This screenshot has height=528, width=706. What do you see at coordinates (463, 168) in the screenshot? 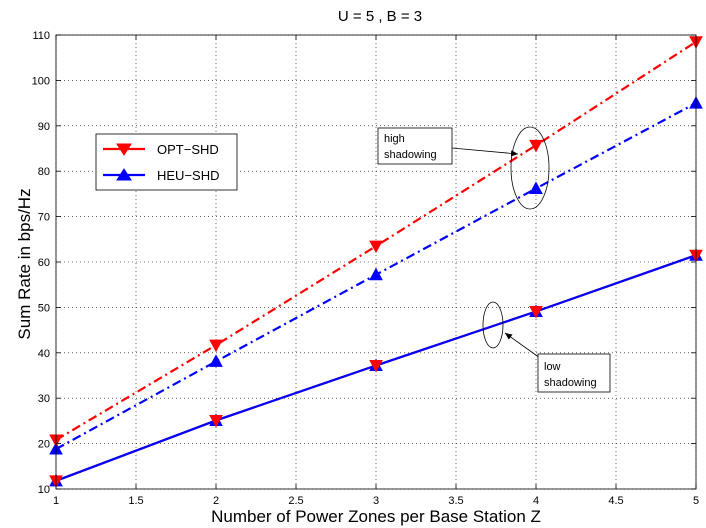
I see `annotation-high-shadowing: high shadowing` at bounding box center [463, 168].